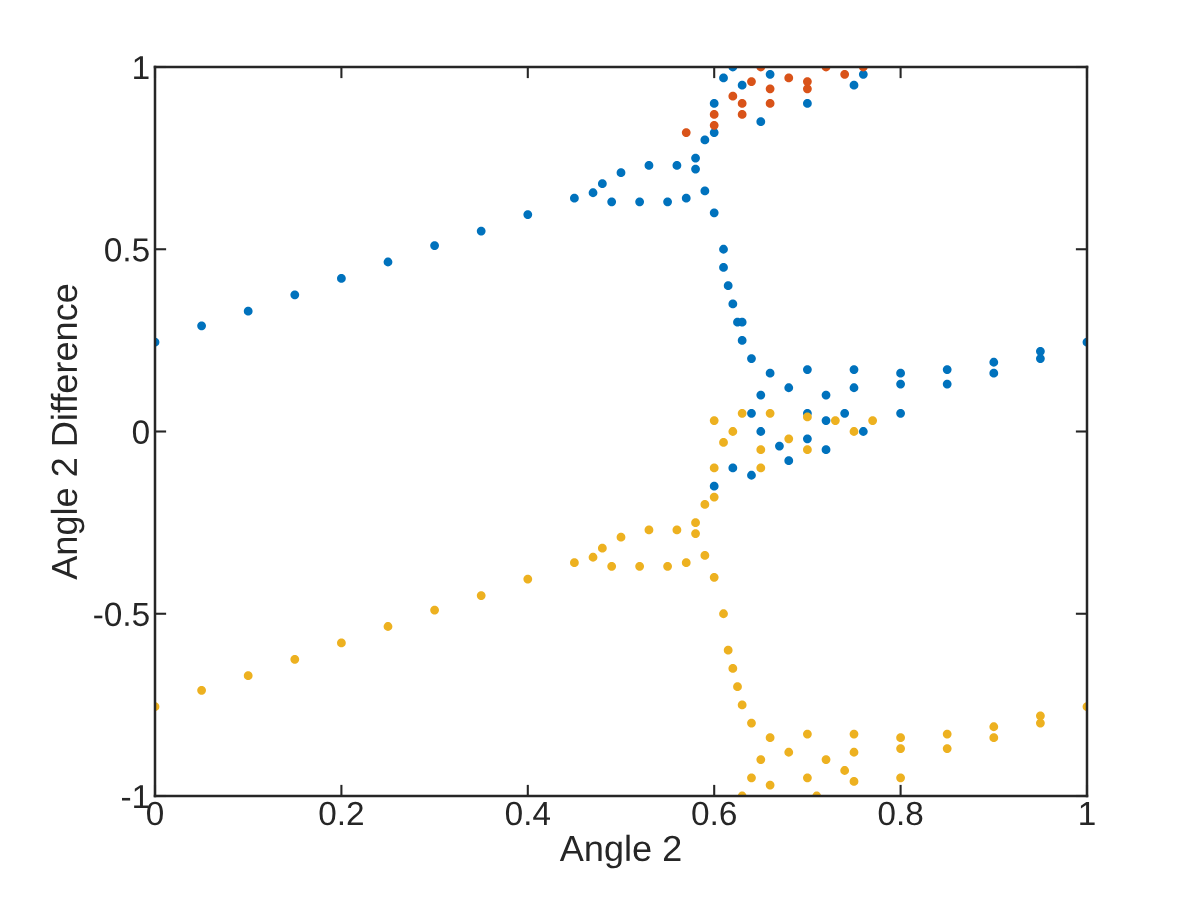 This screenshot has height=900, width=1200. Describe the element at coordinates (67, 432) in the screenshot. I see `y-axis-title: Angle 2 Difference` at that location.